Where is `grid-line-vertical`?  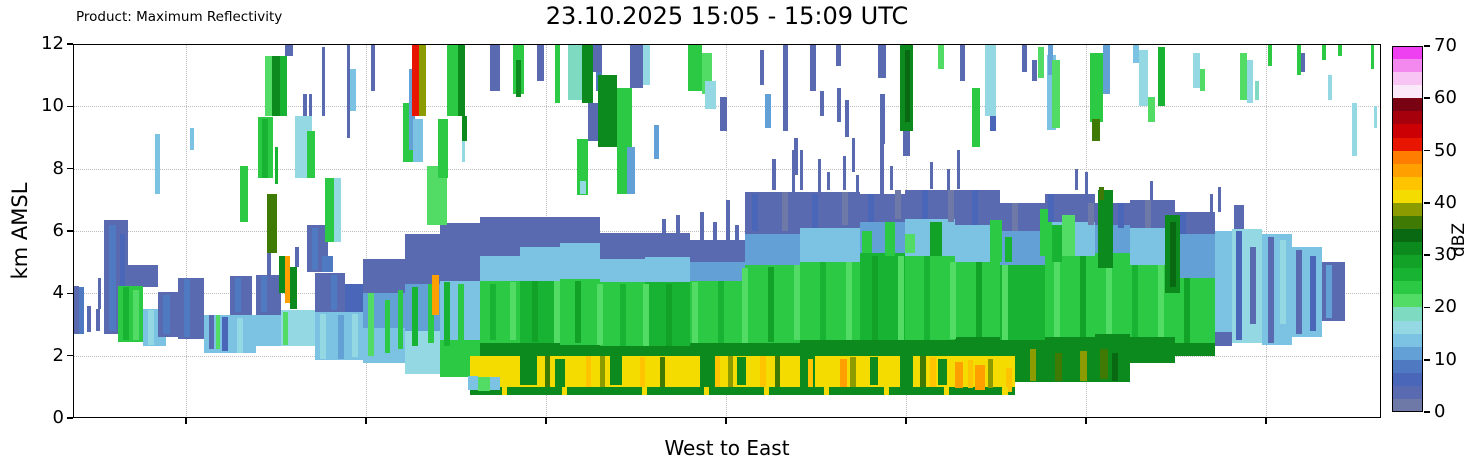 grid-line-vertical is located at coordinates (366, 231).